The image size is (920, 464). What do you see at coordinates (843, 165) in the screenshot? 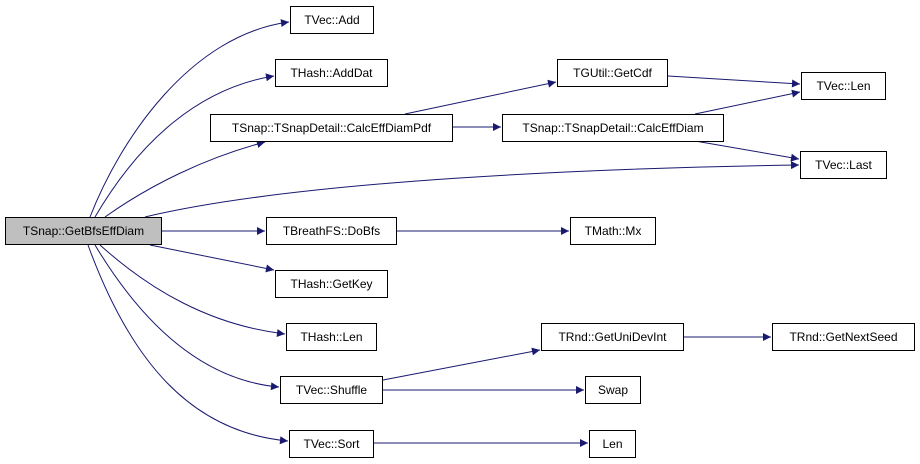
I see `node-vec-last: TVec::Last` at bounding box center [843, 165].